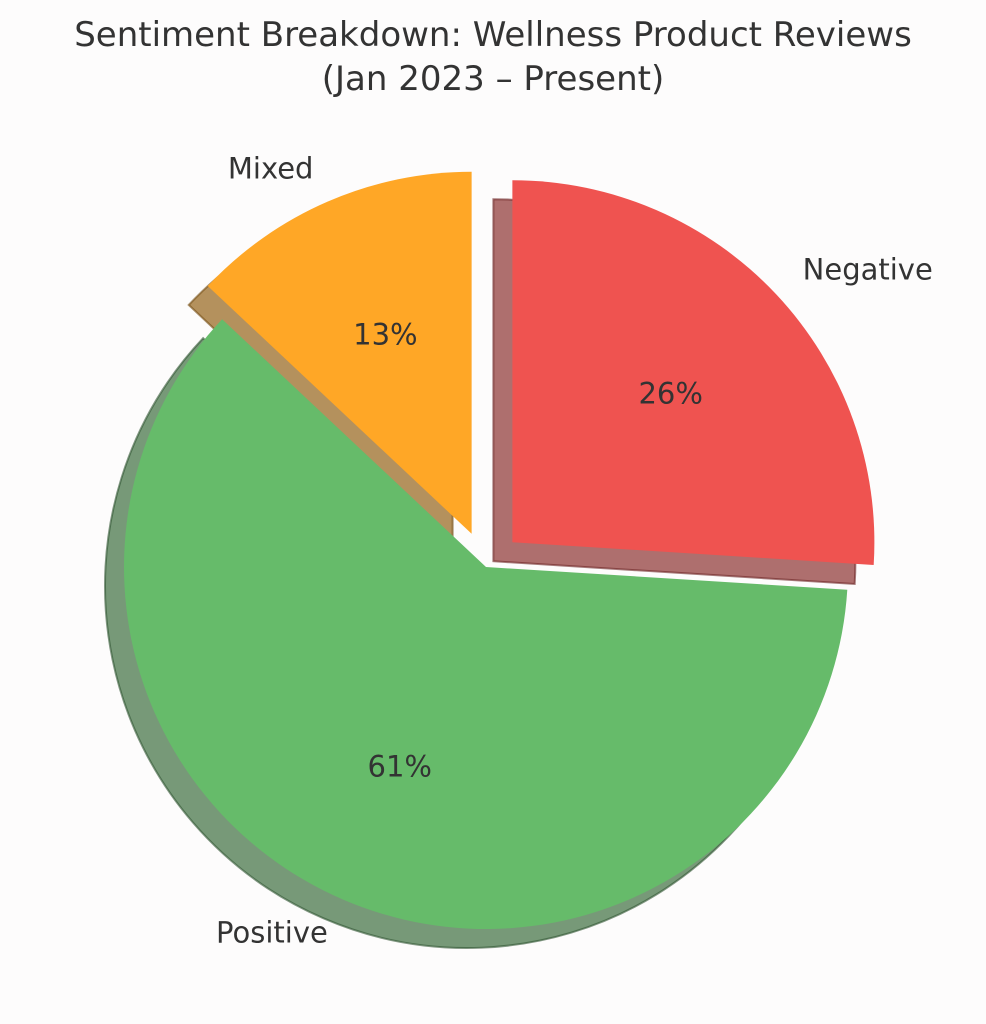  What do you see at coordinates (670, 394) in the screenshot?
I see `pct-label-negative: 26%` at bounding box center [670, 394].